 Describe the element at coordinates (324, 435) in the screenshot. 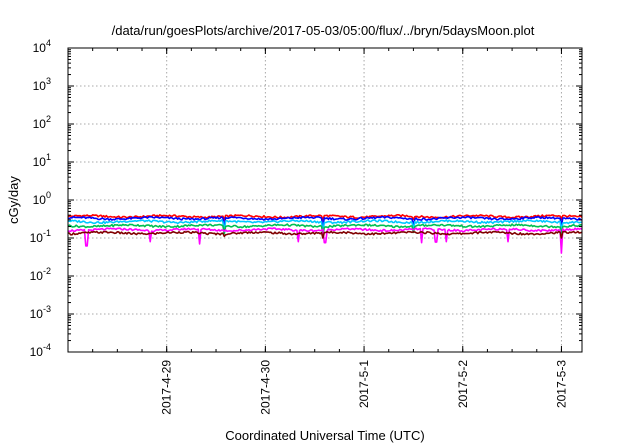

I see `x-axis-title: Coordinated Universal Time (UTC)` at that location.